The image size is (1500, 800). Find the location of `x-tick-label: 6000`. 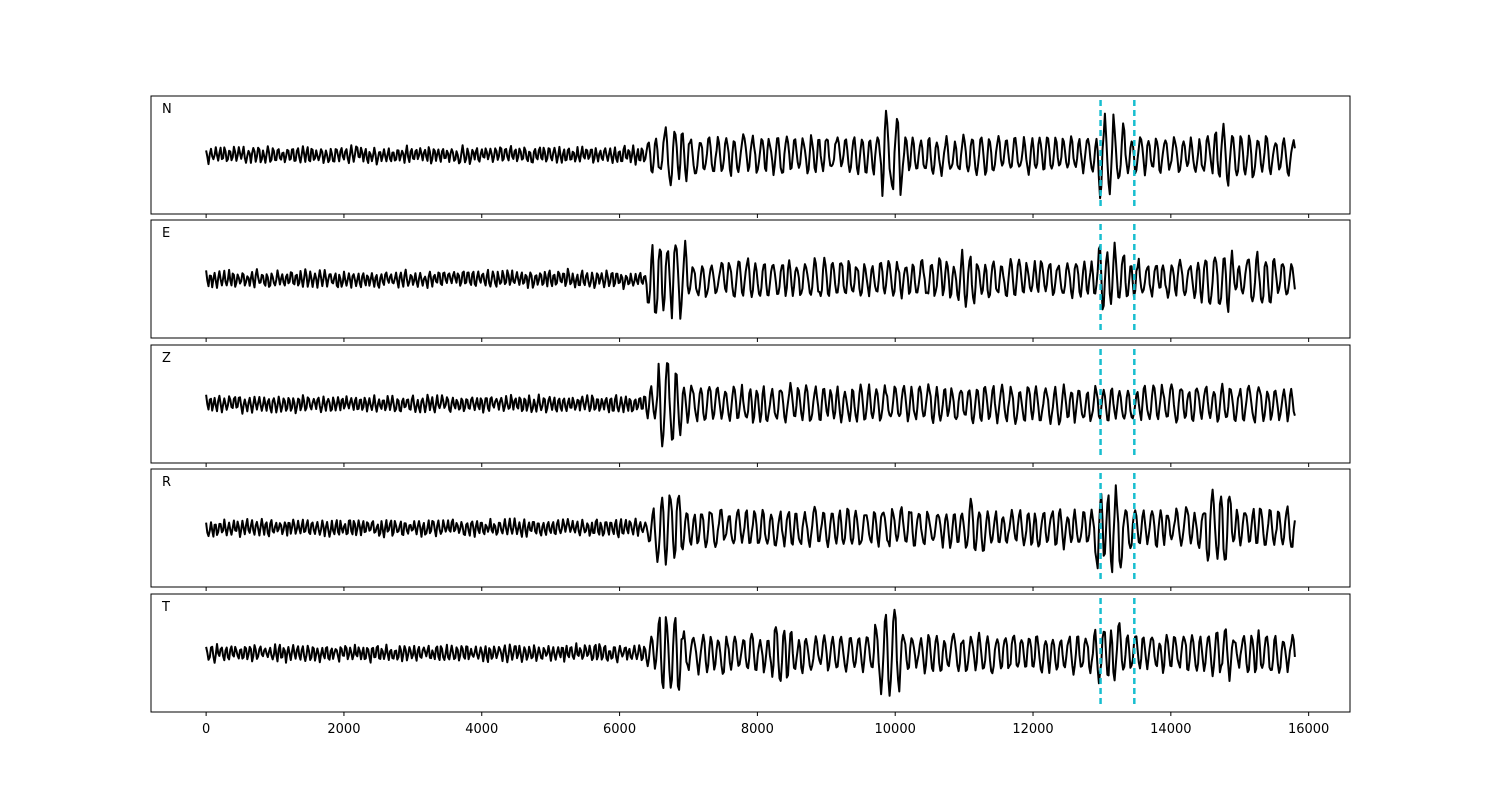

x-tick-label: 6000 is located at coordinates (619, 729).